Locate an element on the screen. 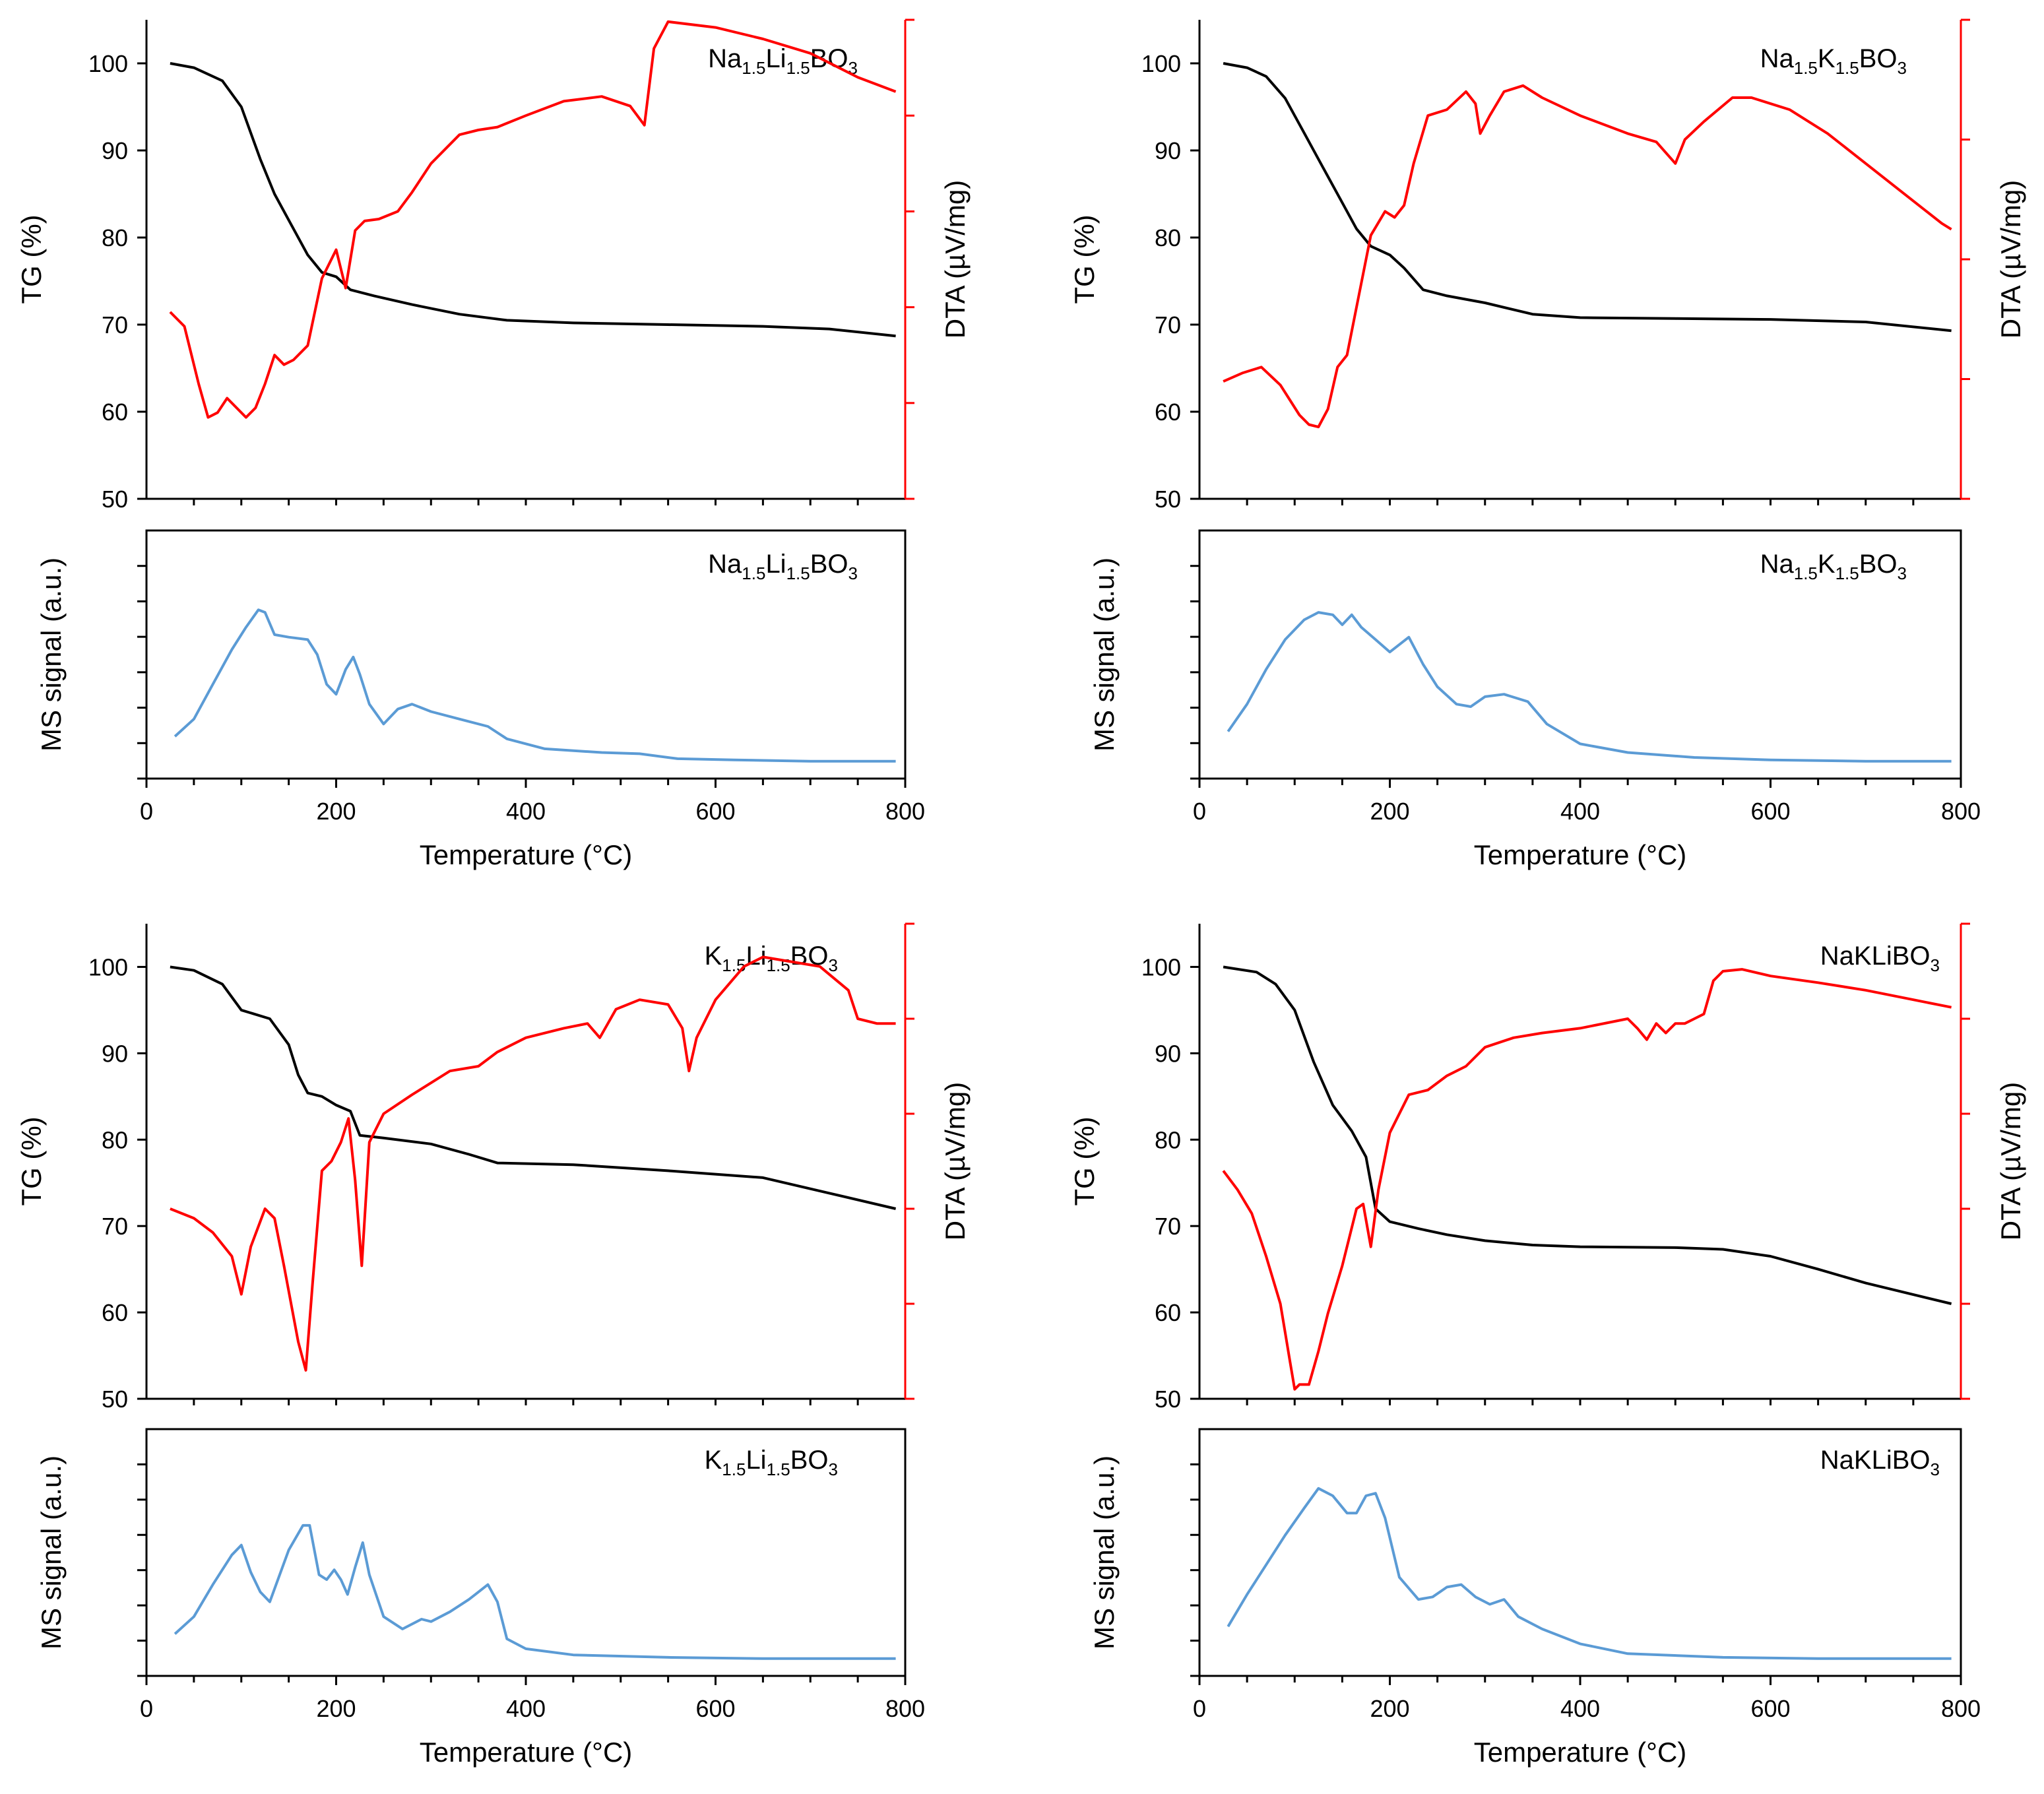 The height and width of the screenshot is (1794, 2044). sample-label-ms: NaKLiBO3 is located at coordinates (1880, 1462).